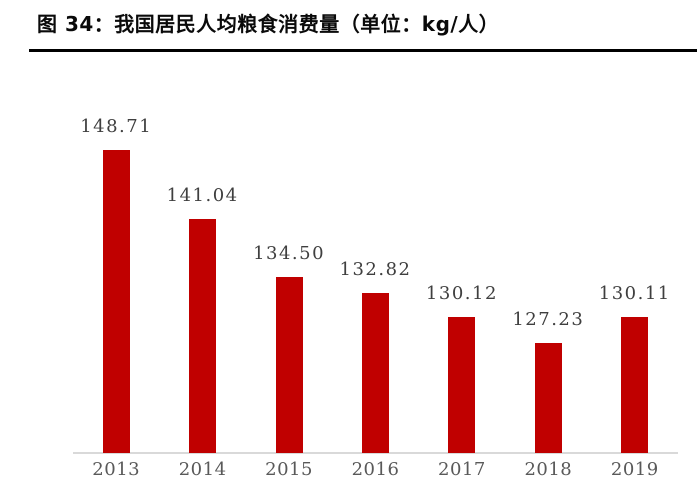  What do you see at coordinates (548, 469) in the screenshot?
I see `x-axis-label-2018: 2018` at bounding box center [548, 469].